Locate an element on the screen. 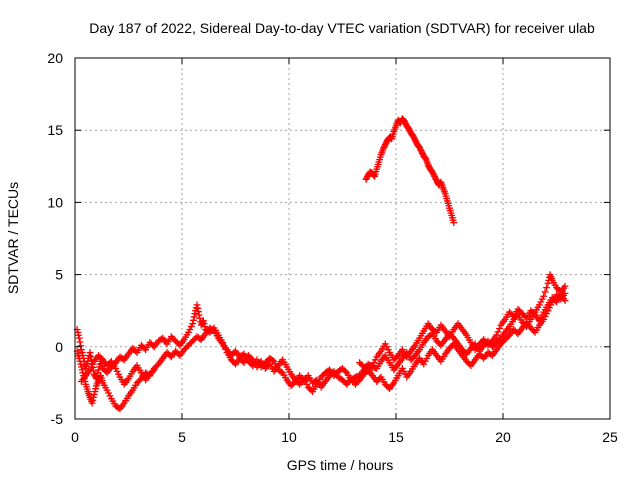 The width and height of the screenshot is (640, 480). x-tick-label: 10 is located at coordinates (289, 437).